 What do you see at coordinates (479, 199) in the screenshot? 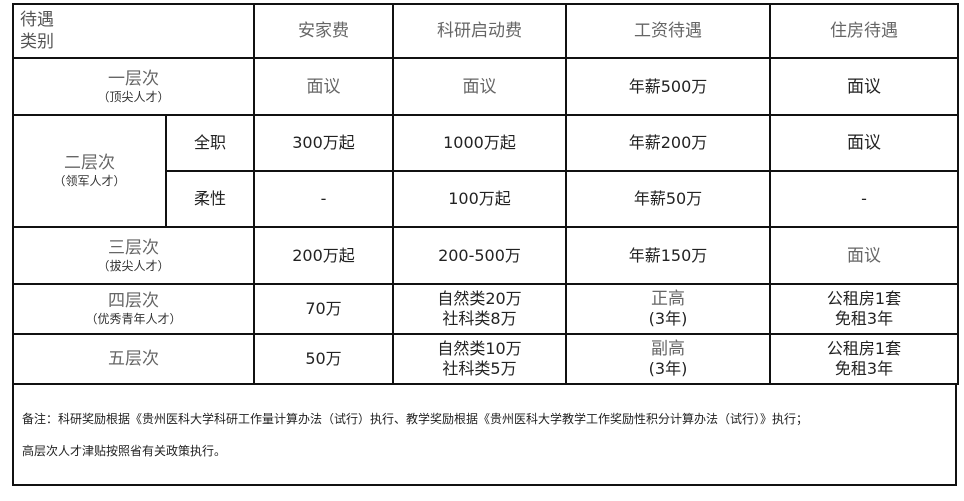
I see `cell-research: 100万起` at bounding box center [479, 199].